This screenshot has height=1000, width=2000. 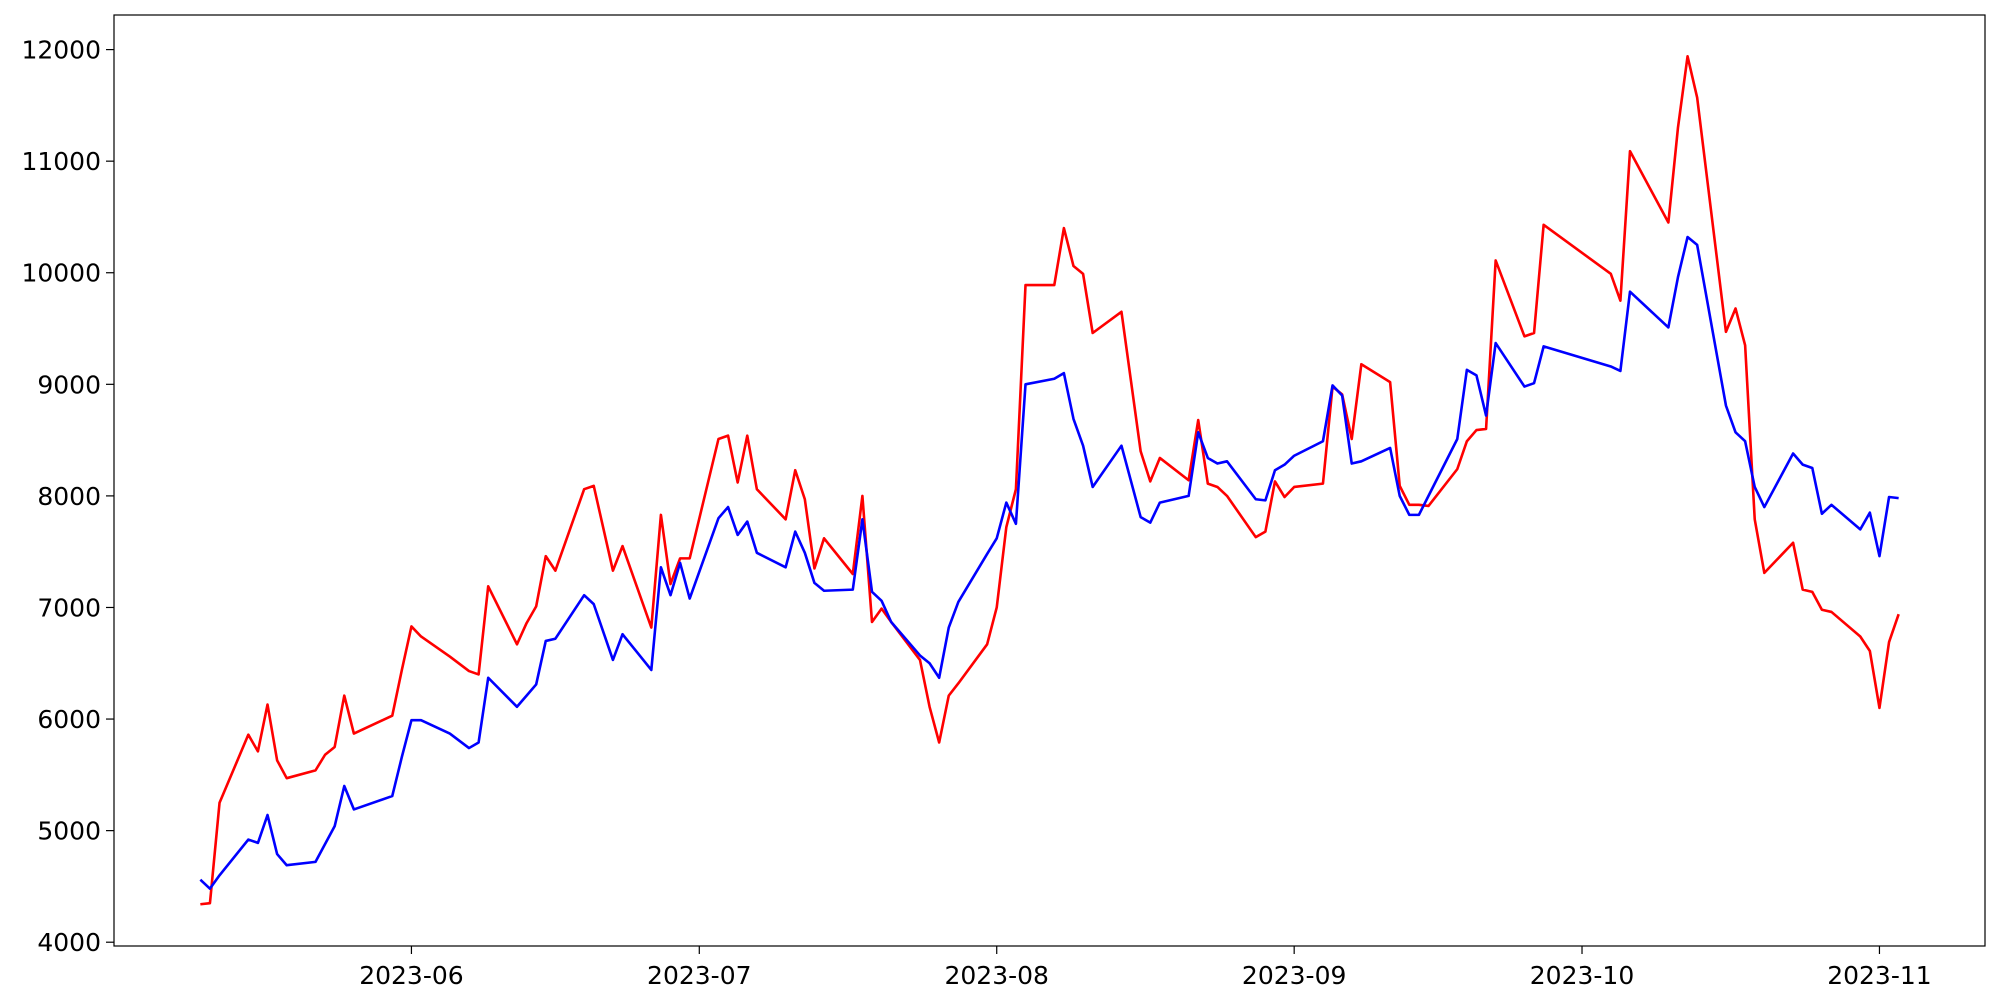 What do you see at coordinates (61, 273) in the screenshot?
I see `y-tick-label: 10000` at bounding box center [61, 273].